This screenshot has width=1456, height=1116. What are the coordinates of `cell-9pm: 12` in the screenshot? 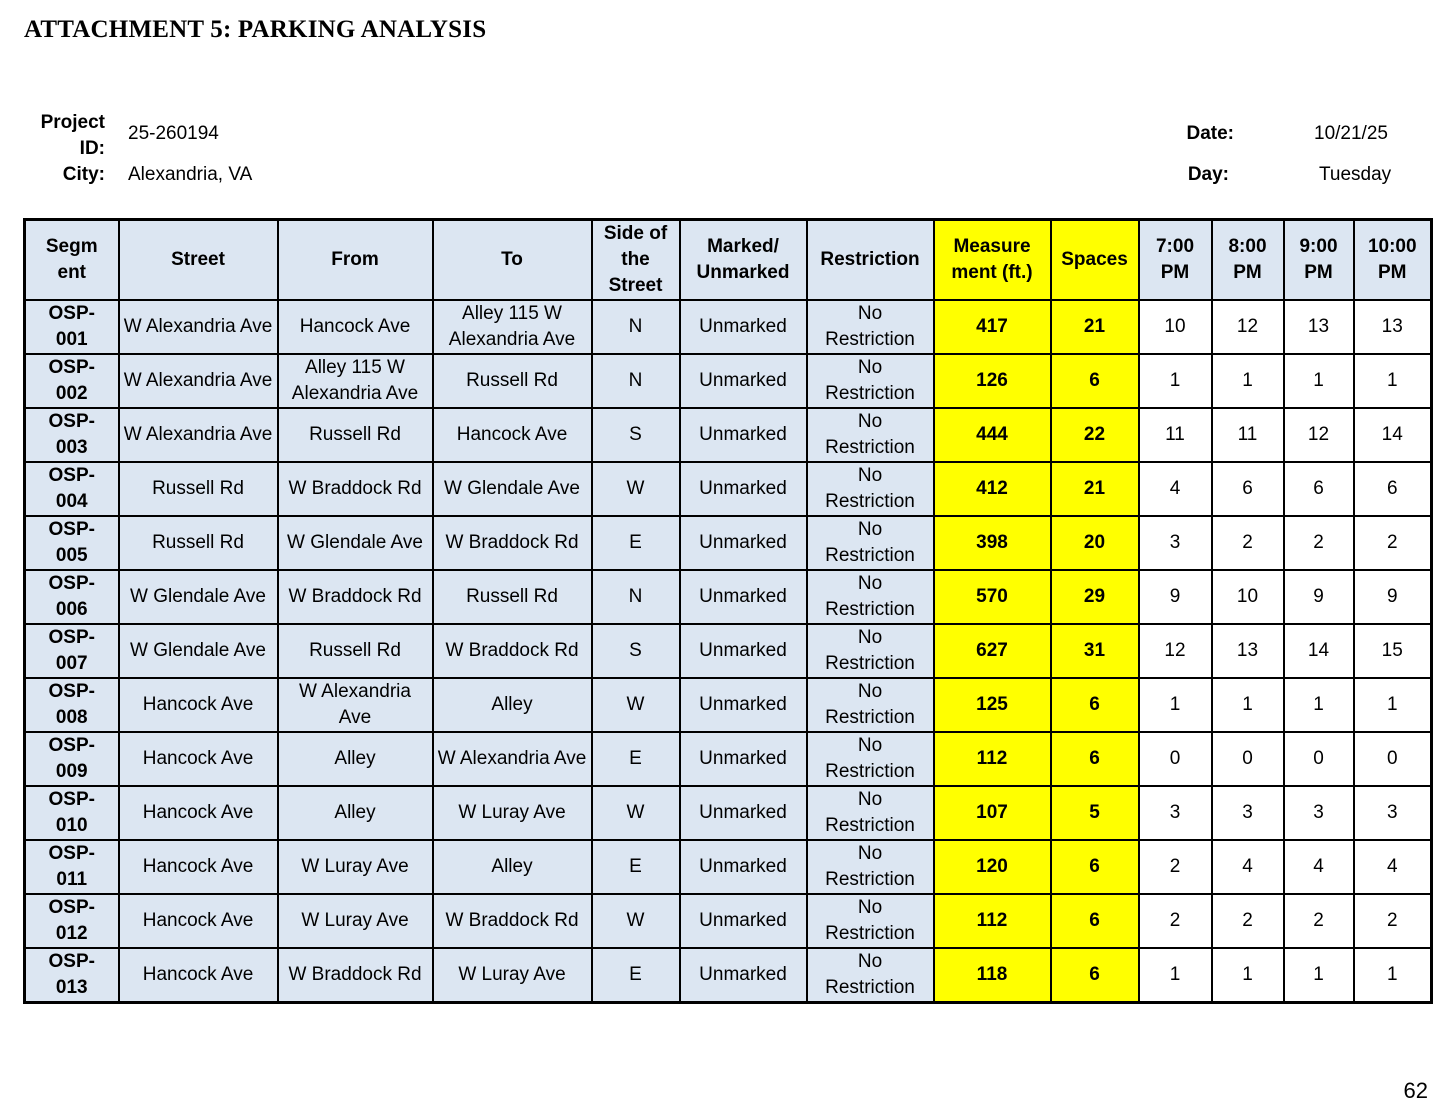 It's located at (1318, 435).